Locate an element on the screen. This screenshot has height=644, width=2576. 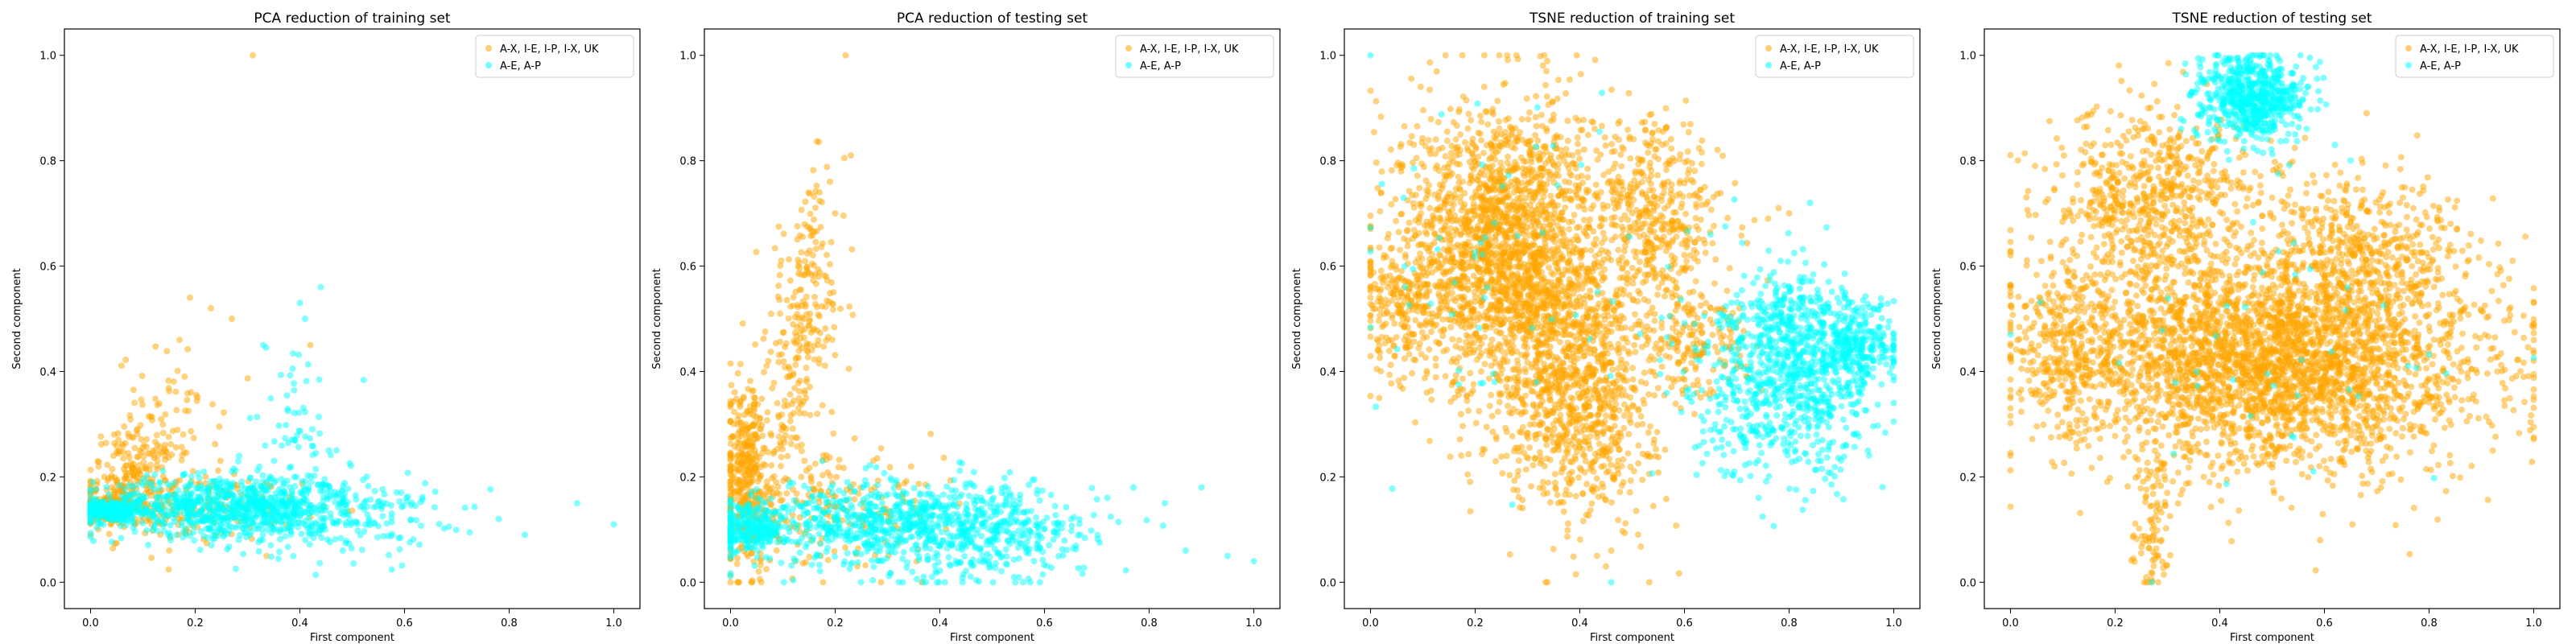
x-axis-label: First component is located at coordinates (352, 638).